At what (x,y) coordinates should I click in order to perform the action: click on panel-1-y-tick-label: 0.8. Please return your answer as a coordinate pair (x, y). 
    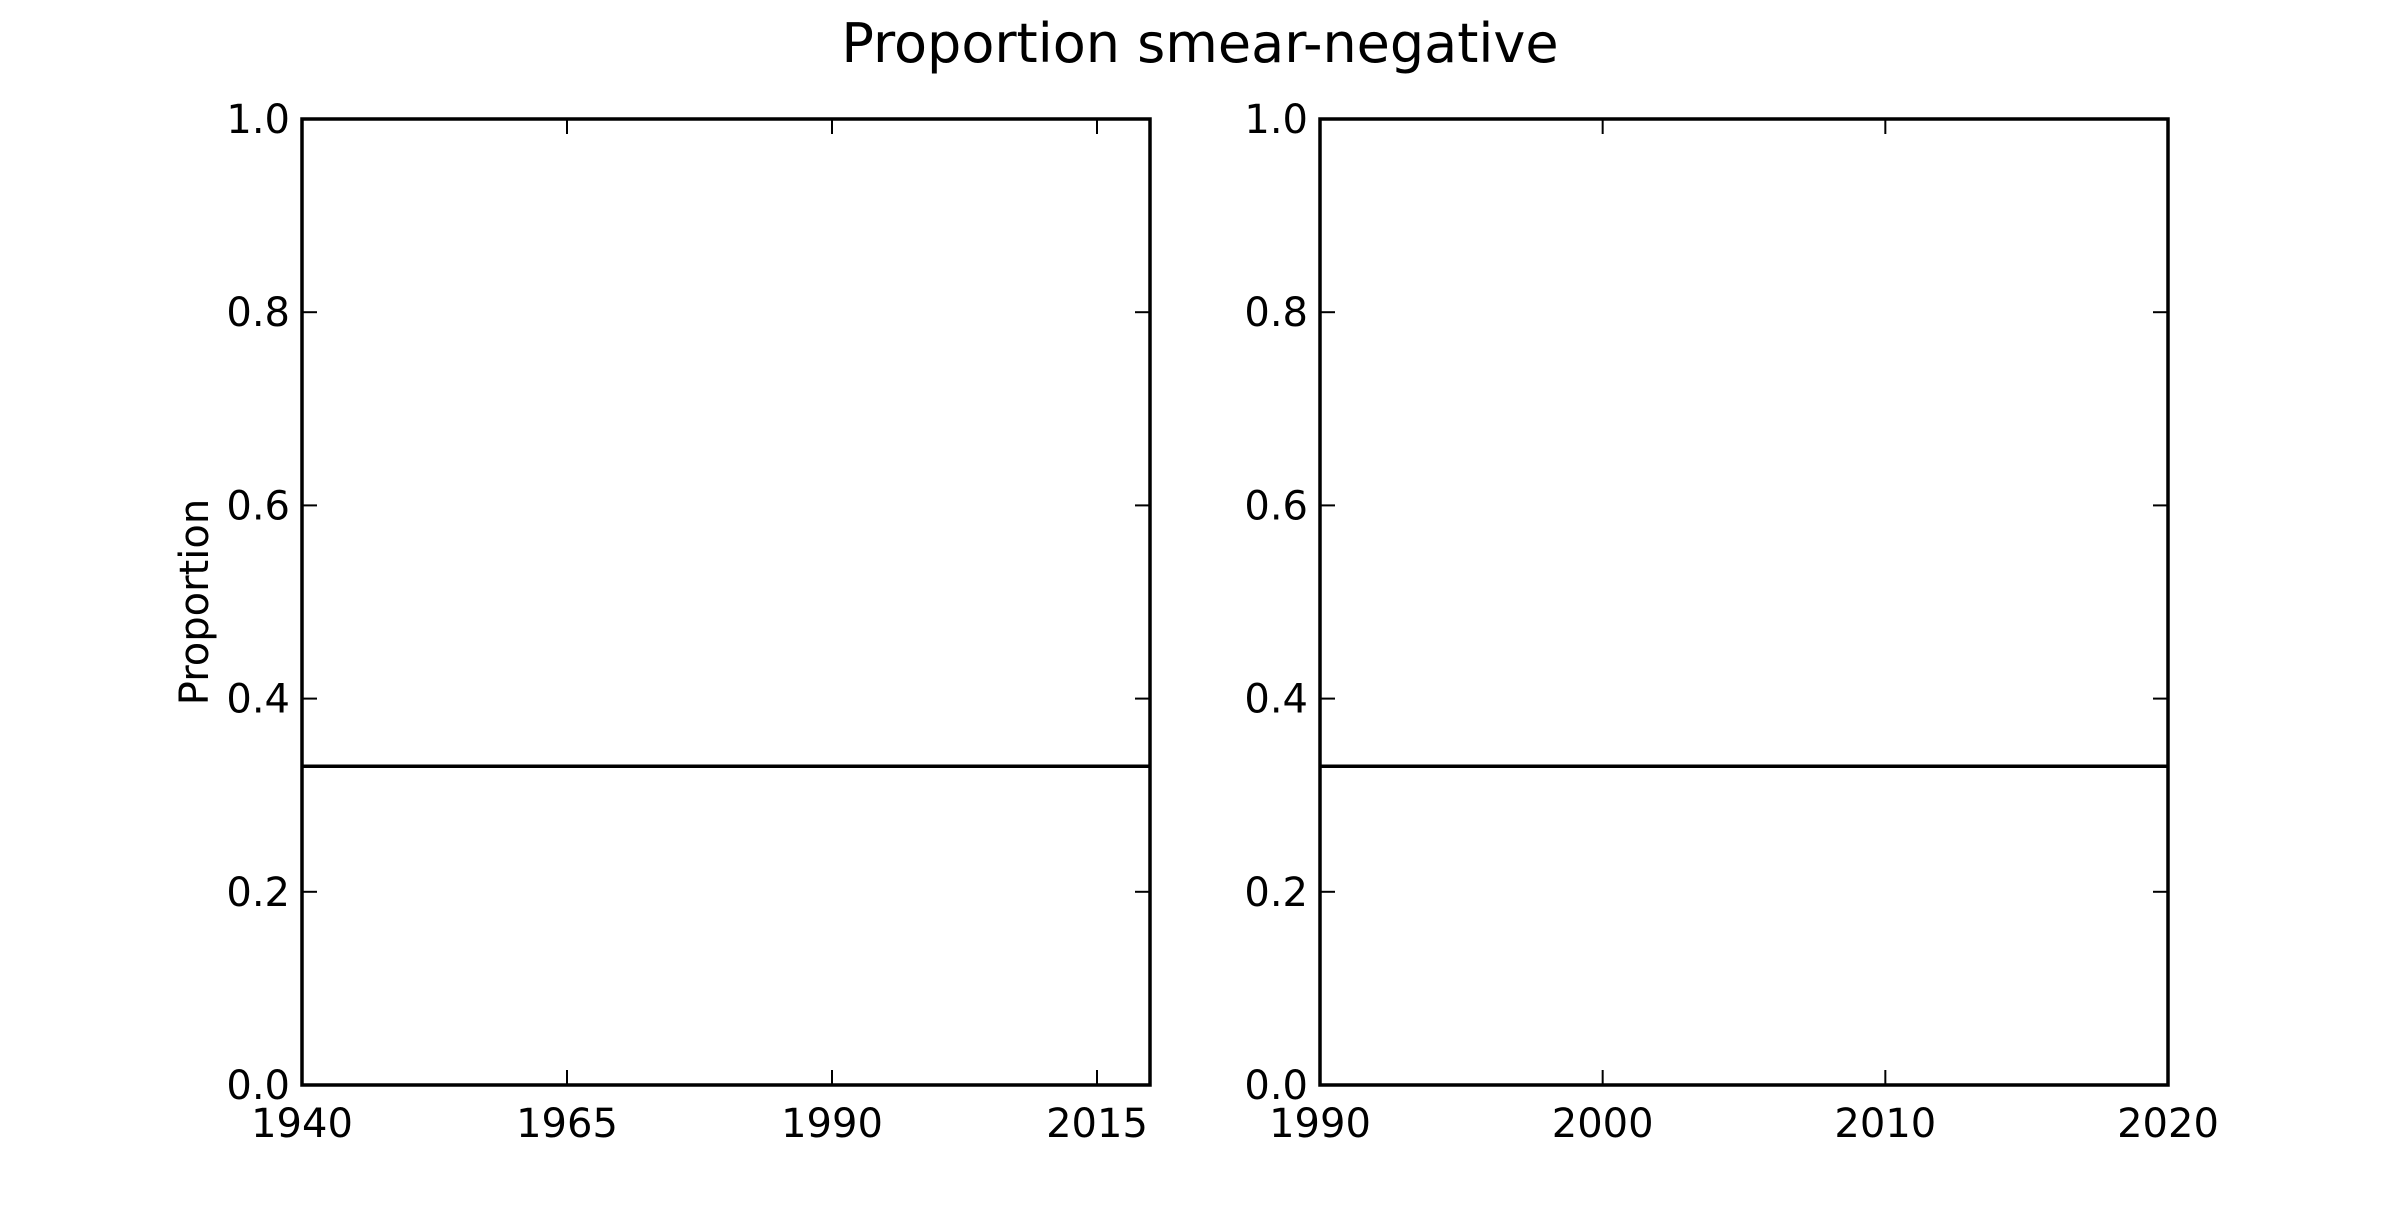
    Looking at the image, I should click on (258, 313).